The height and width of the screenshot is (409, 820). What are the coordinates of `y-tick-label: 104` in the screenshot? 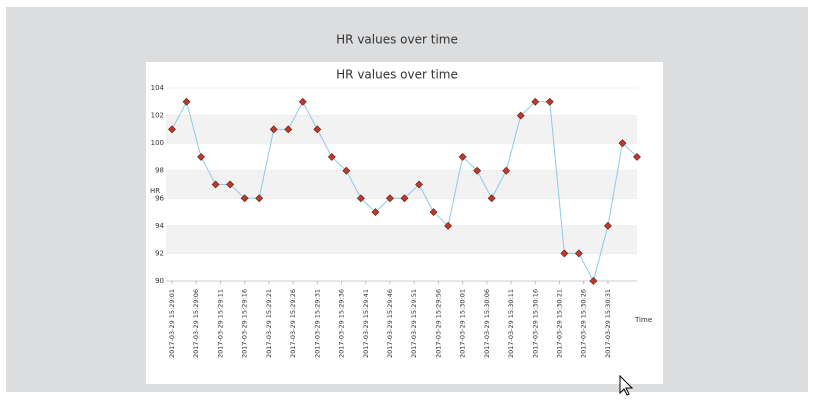 It's located at (158, 88).